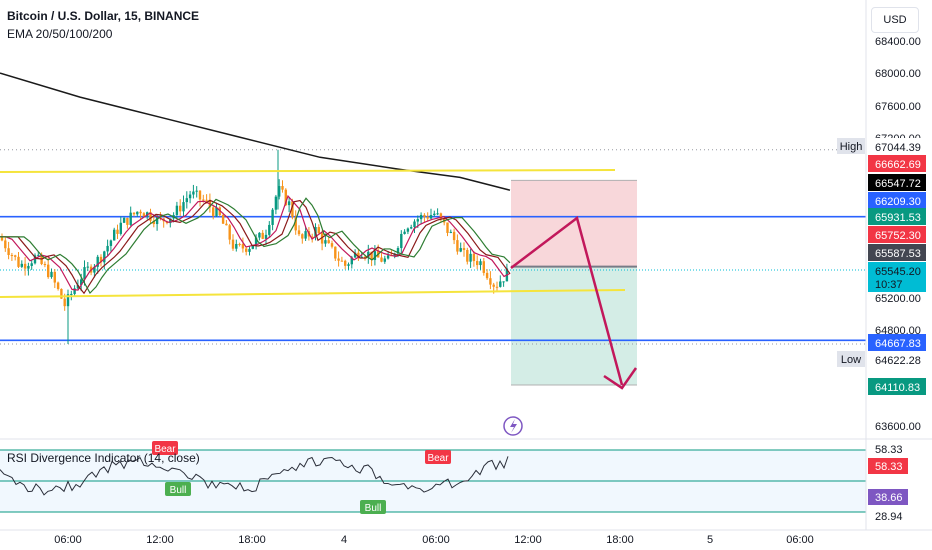 Image resolution: width=932 pixels, height=550 pixels. Describe the element at coordinates (567, 300) in the screenshot. I see `arrow-path` at that location.